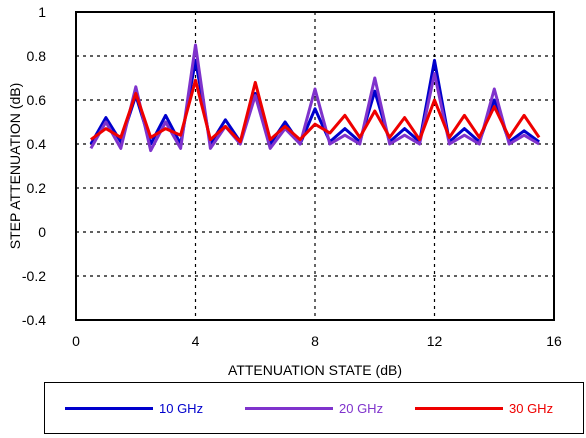 Image resolution: width=586 pixels, height=438 pixels. I want to click on legend-item-20ghz: 20 GHz, so click(314, 408).